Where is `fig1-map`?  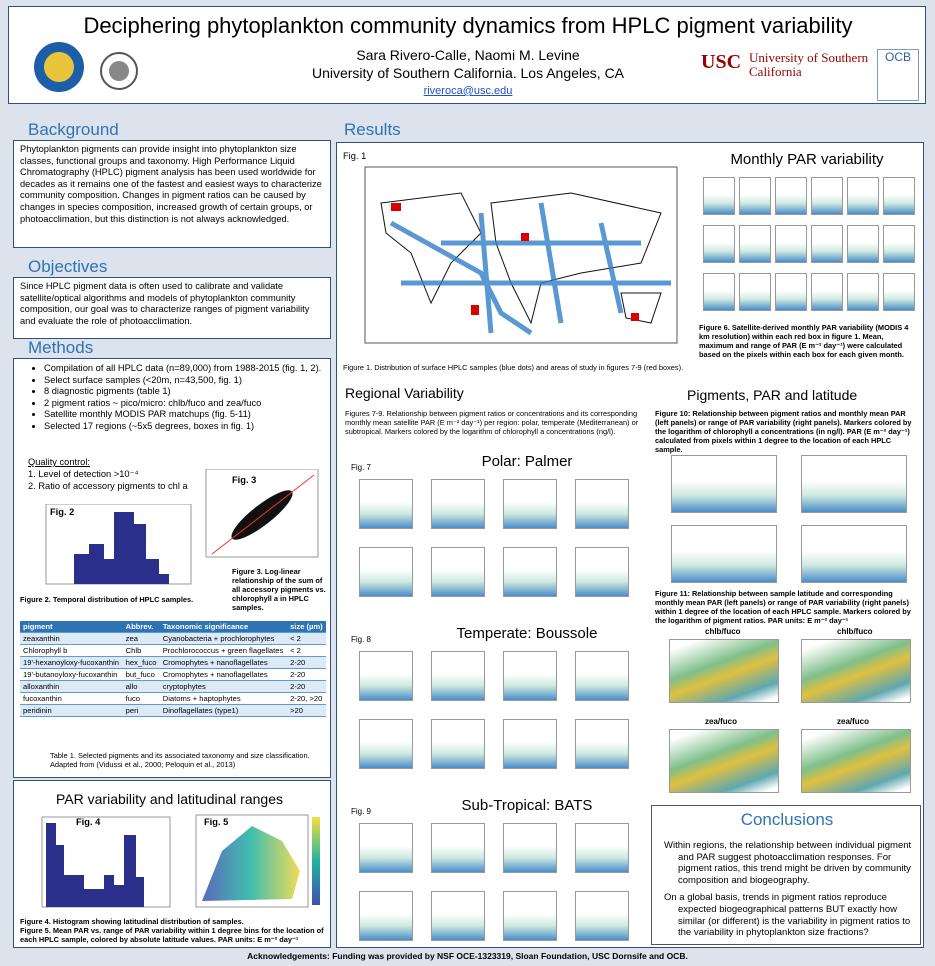
fig1-map is located at coordinates (521, 255).